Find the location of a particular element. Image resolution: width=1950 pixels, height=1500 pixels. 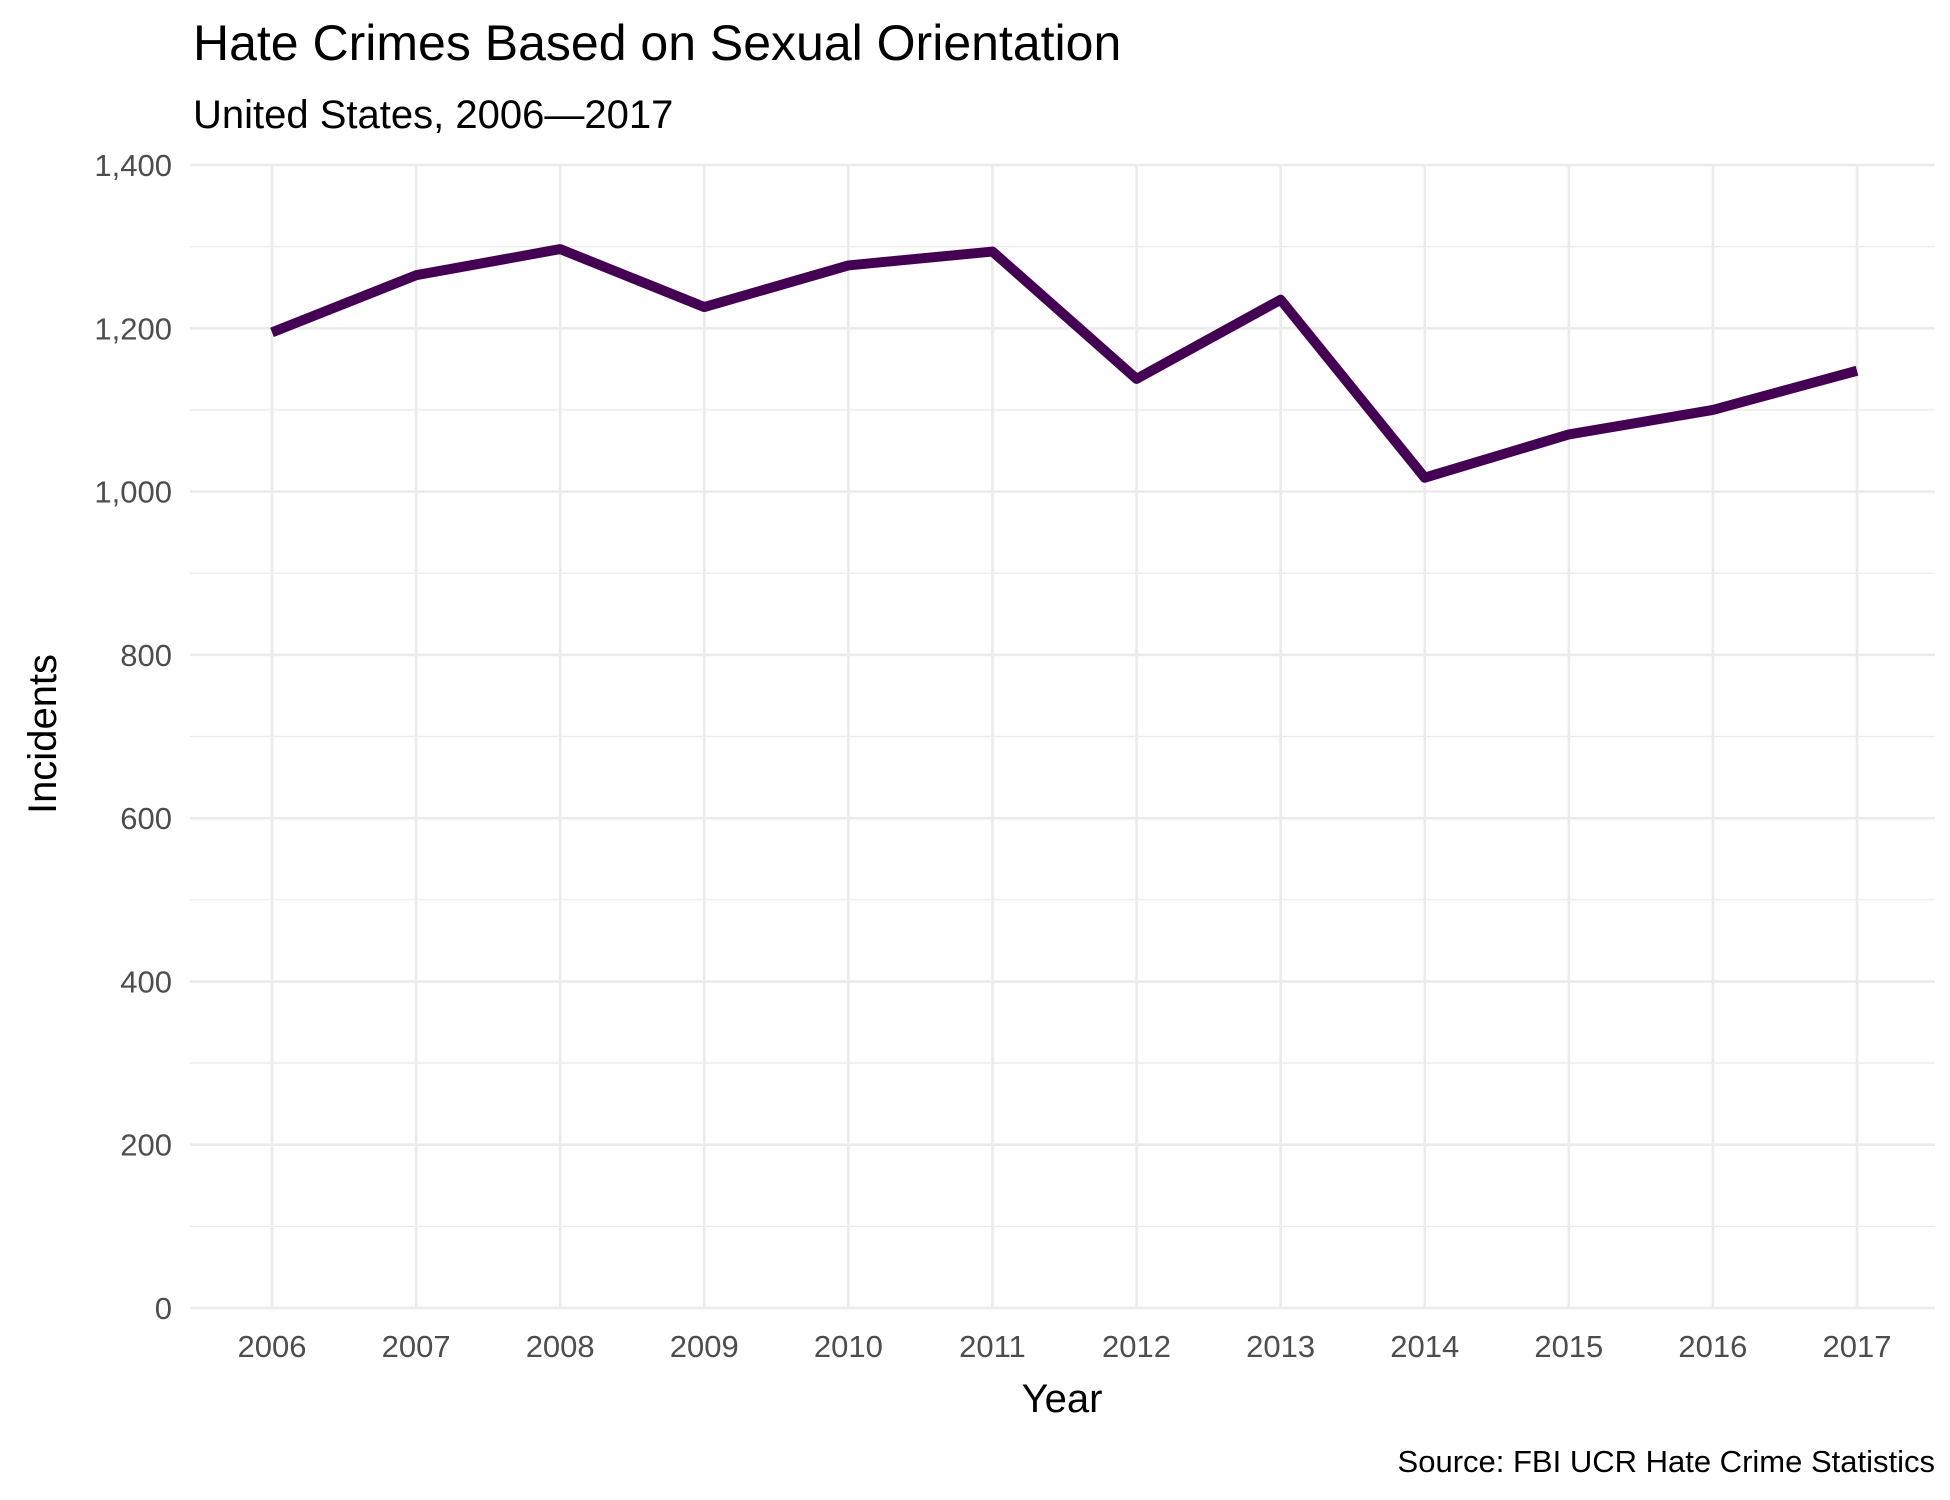

y-tick-label: 200 is located at coordinates (146, 1145).